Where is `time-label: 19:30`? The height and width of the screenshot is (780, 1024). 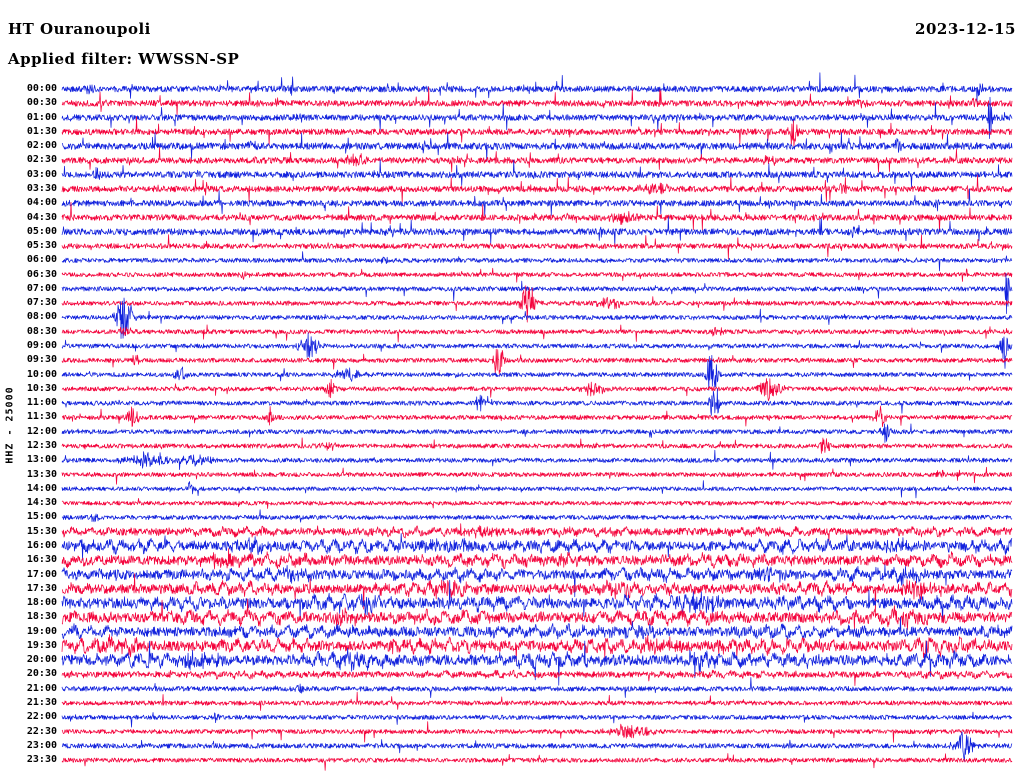
time-label: 19:30 is located at coordinates (41, 645).